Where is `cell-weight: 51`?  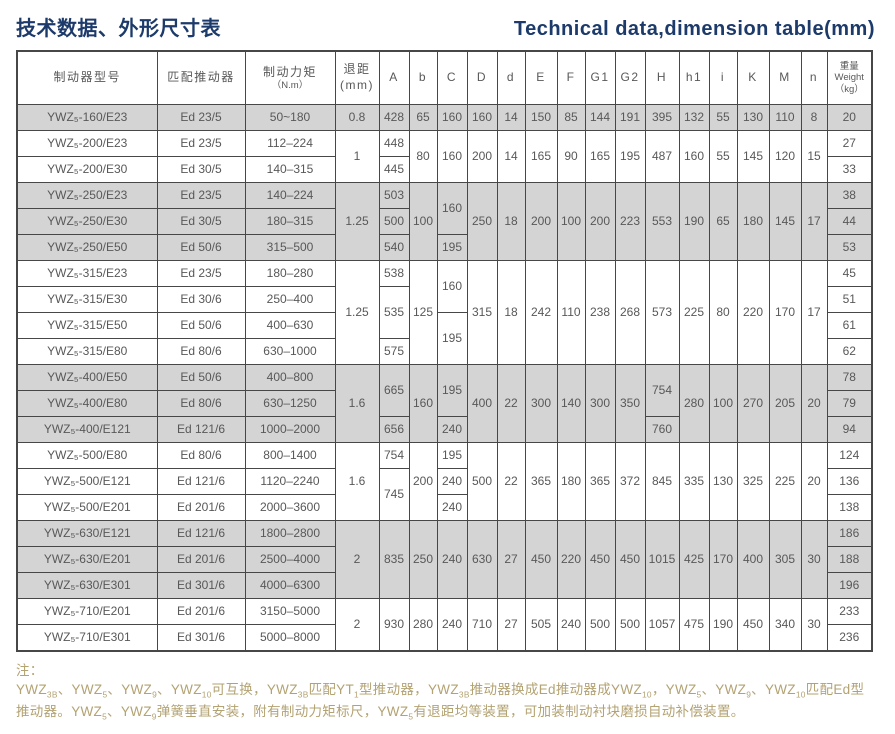
cell-weight: 51 is located at coordinates (849, 299).